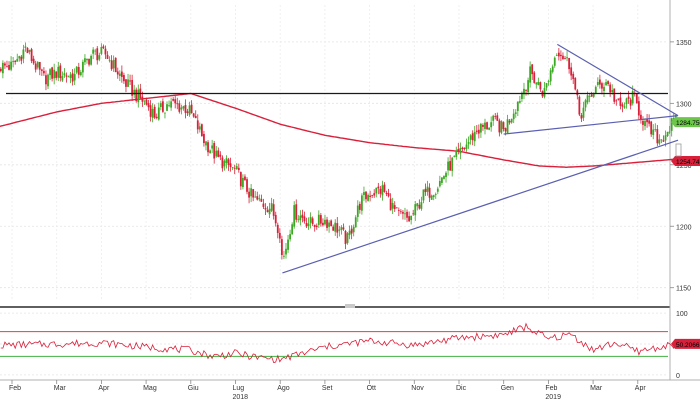 The image size is (700, 405). Describe the element at coordinates (684, 227) in the screenshot. I see `price-tick-label: 1200` at that location.